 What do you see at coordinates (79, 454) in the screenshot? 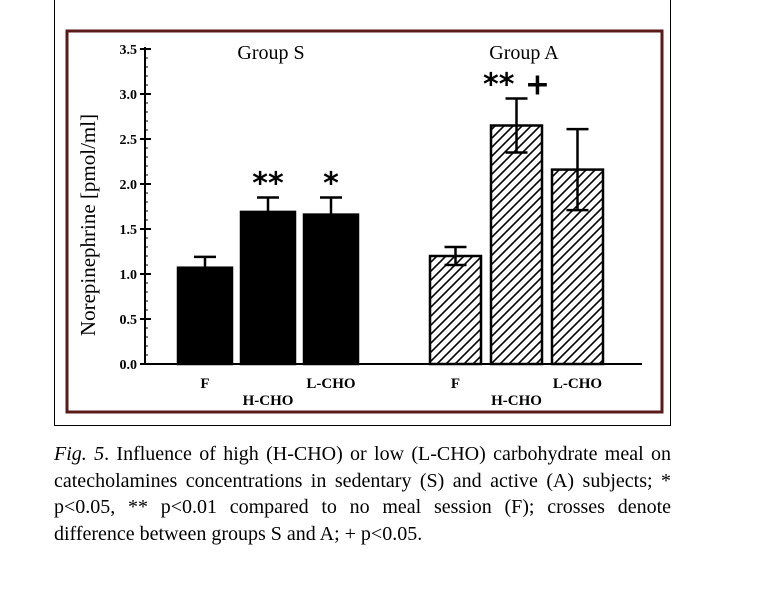
I see `caption-label: Fig. 5` at bounding box center [79, 454].